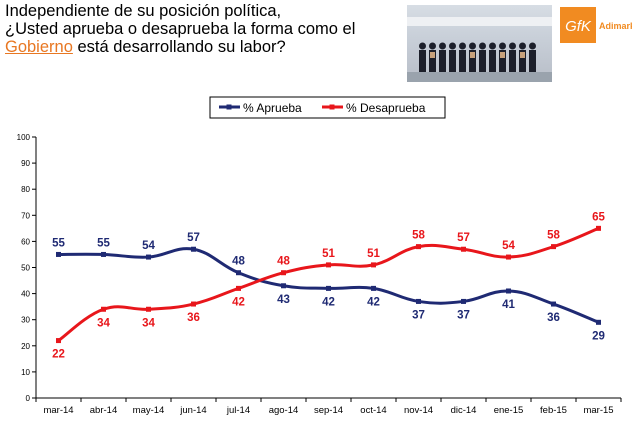 The height and width of the screenshot is (421, 635). I want to click on x-tick-label: mar-15, so click(598, 410).